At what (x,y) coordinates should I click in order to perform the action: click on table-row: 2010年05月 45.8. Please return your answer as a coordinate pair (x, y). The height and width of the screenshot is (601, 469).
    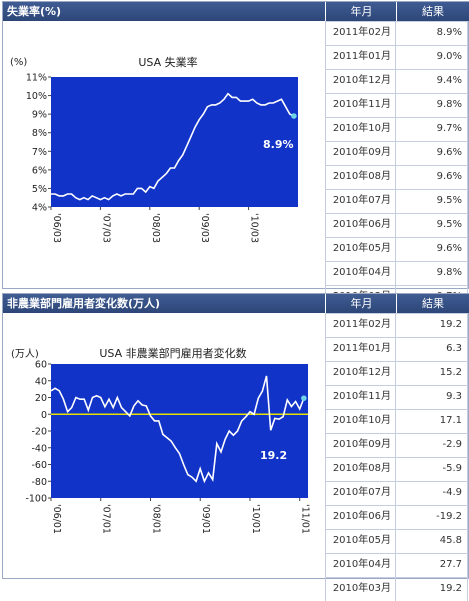
    Looking at the image, I should click on (396, 541).